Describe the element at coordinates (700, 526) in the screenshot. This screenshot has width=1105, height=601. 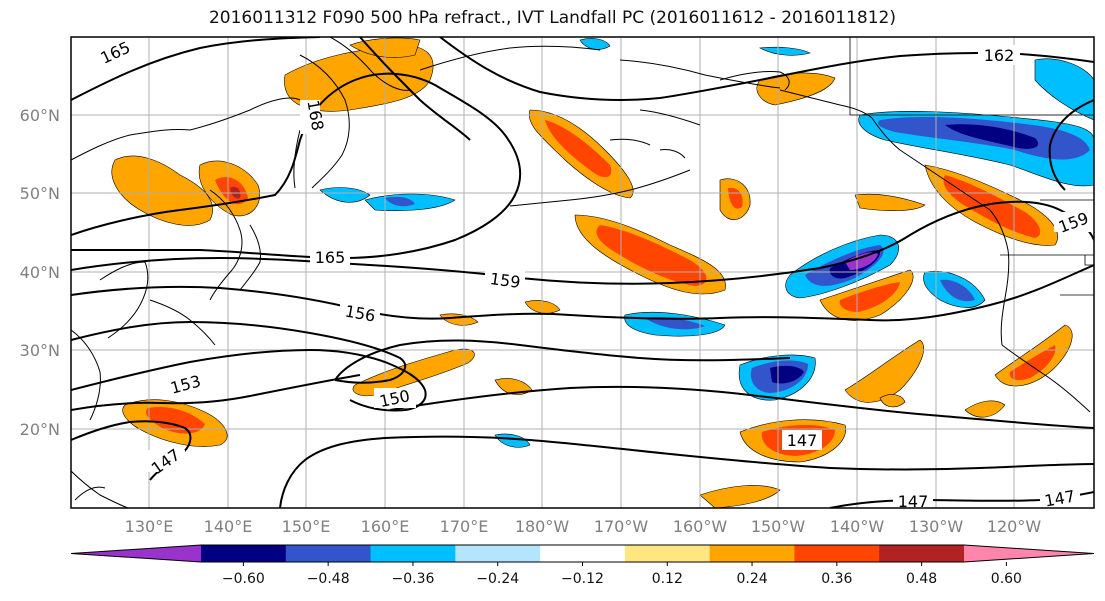
I see `lon-tick-label: 160°W` at that location.